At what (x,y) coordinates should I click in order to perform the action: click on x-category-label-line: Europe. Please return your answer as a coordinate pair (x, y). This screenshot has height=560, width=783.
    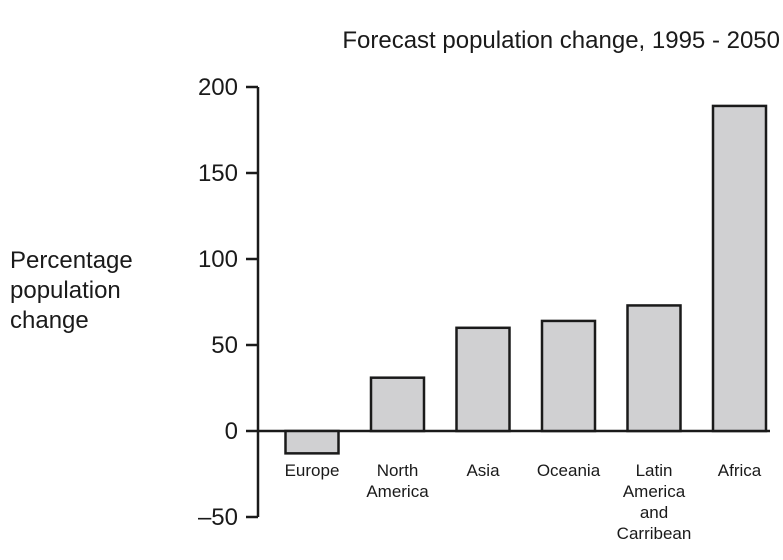
    Looking at the image, I should click on (312, 470).